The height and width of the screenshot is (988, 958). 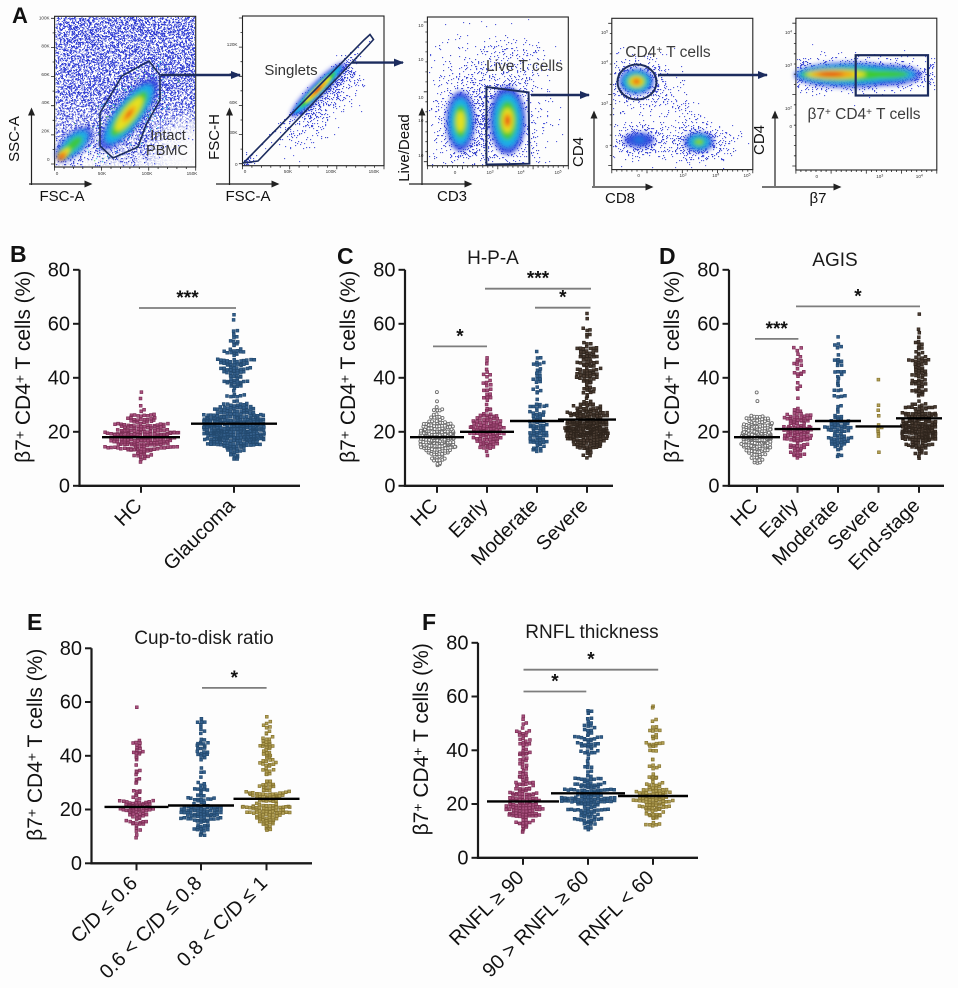 What do you see at coordinates (45, 131) in the screenshot?
I see `svg-text: 20K` at bounding box center [45, 131].